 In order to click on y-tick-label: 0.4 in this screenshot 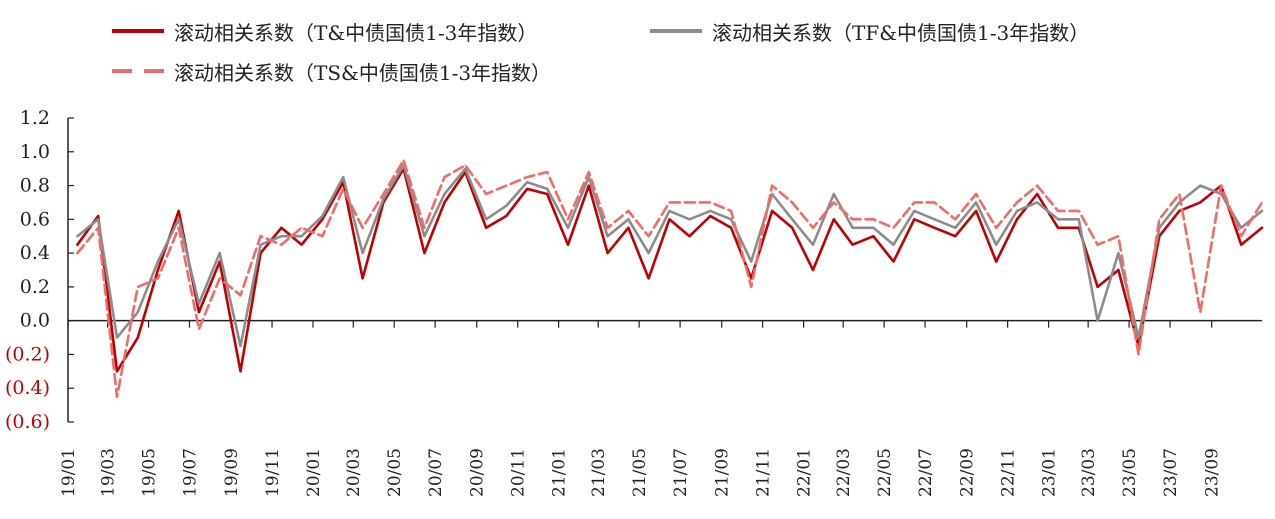, I will do `click(35, 253)`.